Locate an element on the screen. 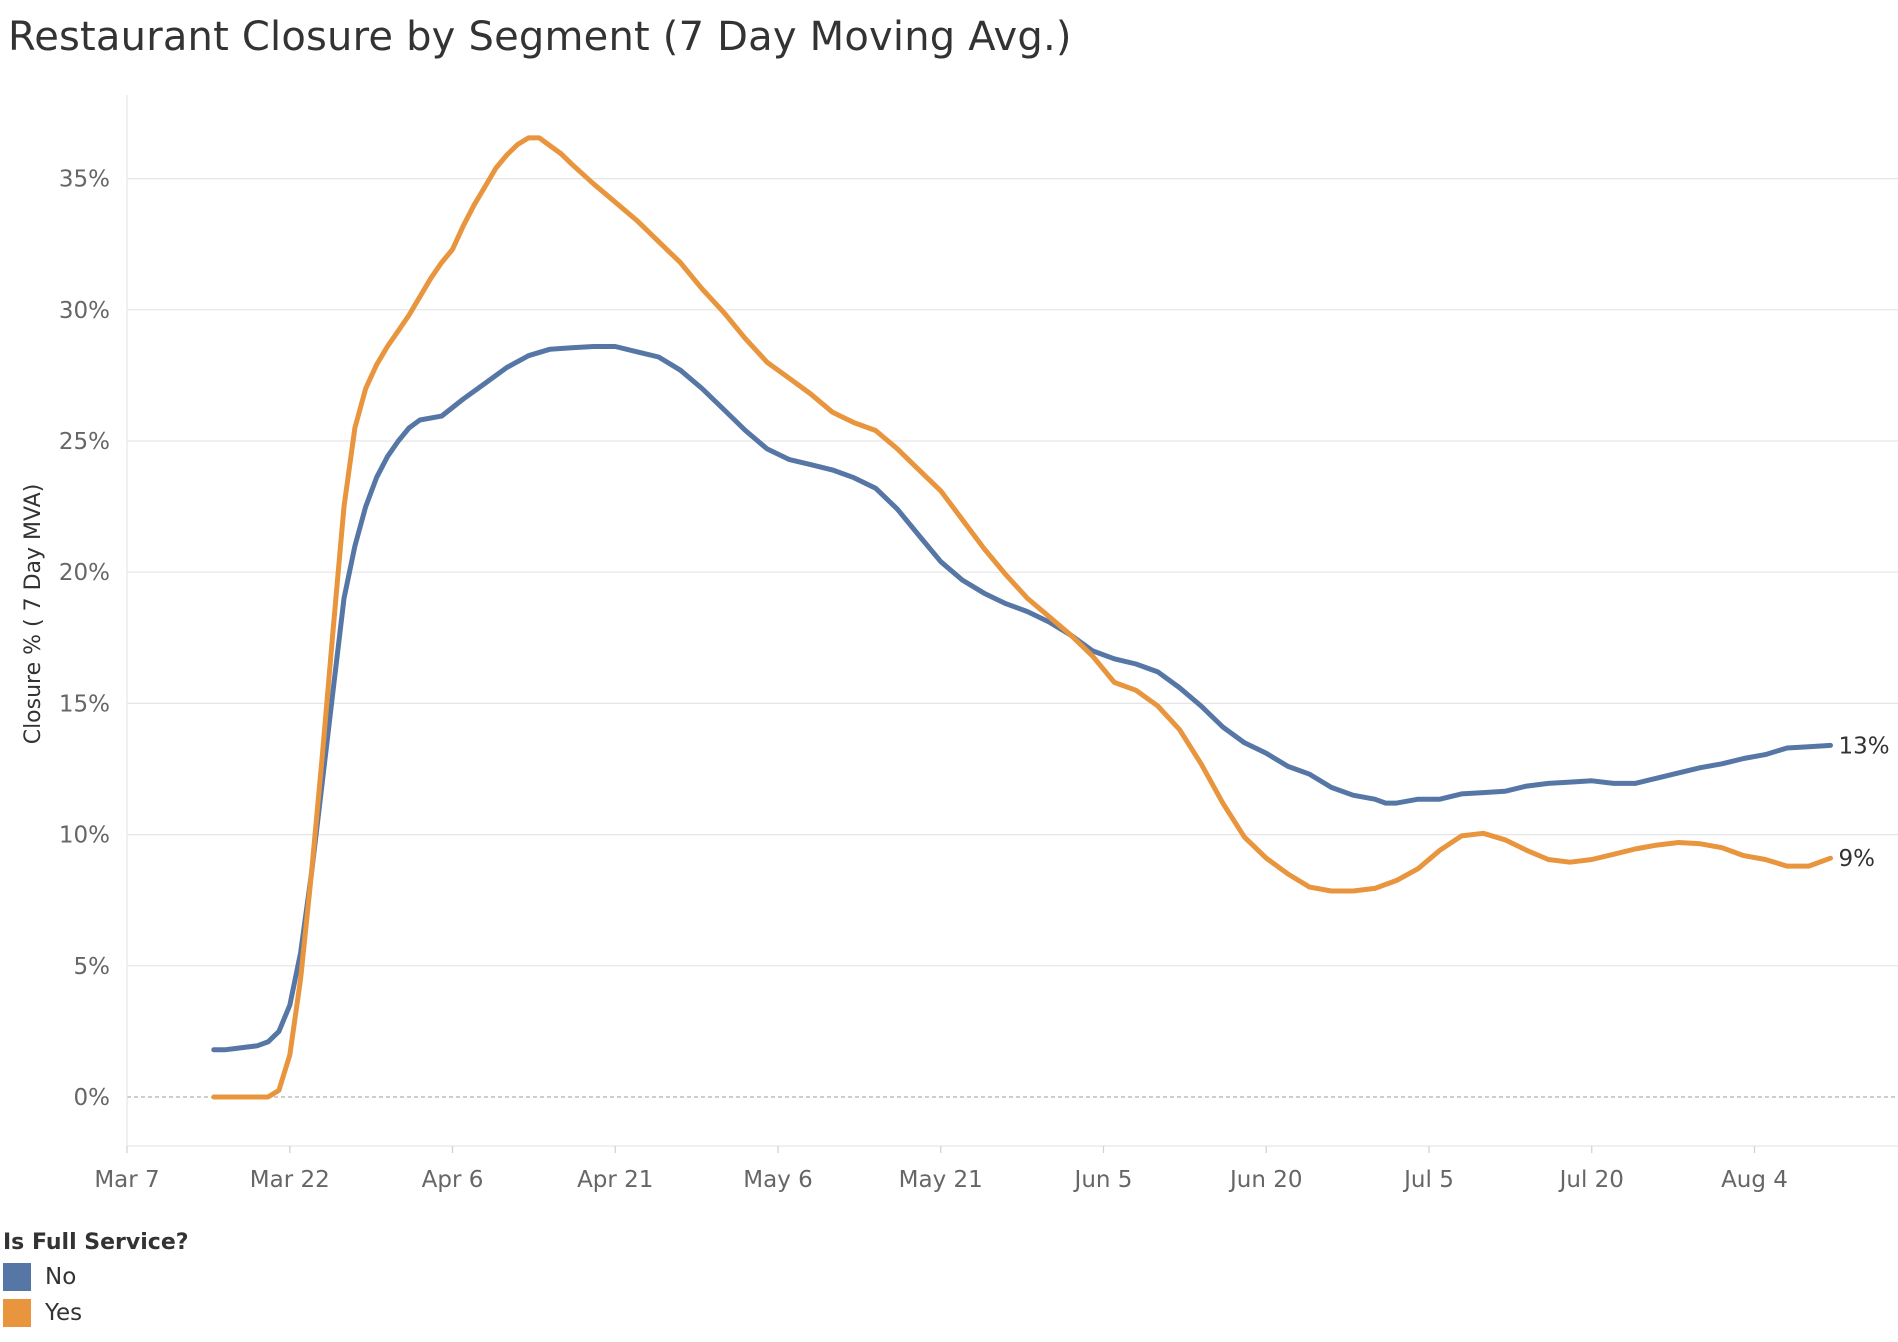 Image resolution: width=1898 pixels, height=1342 pixels. x-tick-label: Jun 5 is located at coordinates (1103, 1180).